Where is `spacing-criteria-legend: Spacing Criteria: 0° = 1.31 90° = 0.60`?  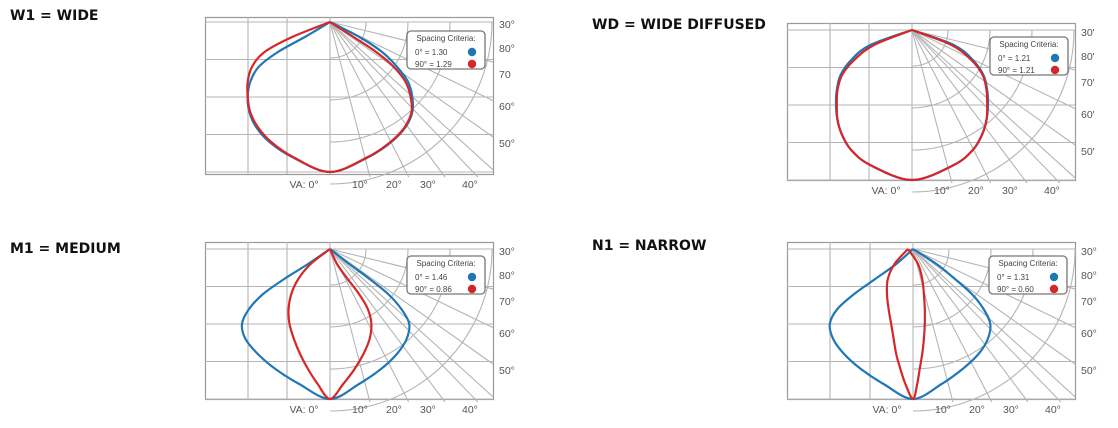
spacing-criteria-legend: Spacing Criteria: 0° = 1.31 90° = 0.60 is located at coordinates (1028, 275).